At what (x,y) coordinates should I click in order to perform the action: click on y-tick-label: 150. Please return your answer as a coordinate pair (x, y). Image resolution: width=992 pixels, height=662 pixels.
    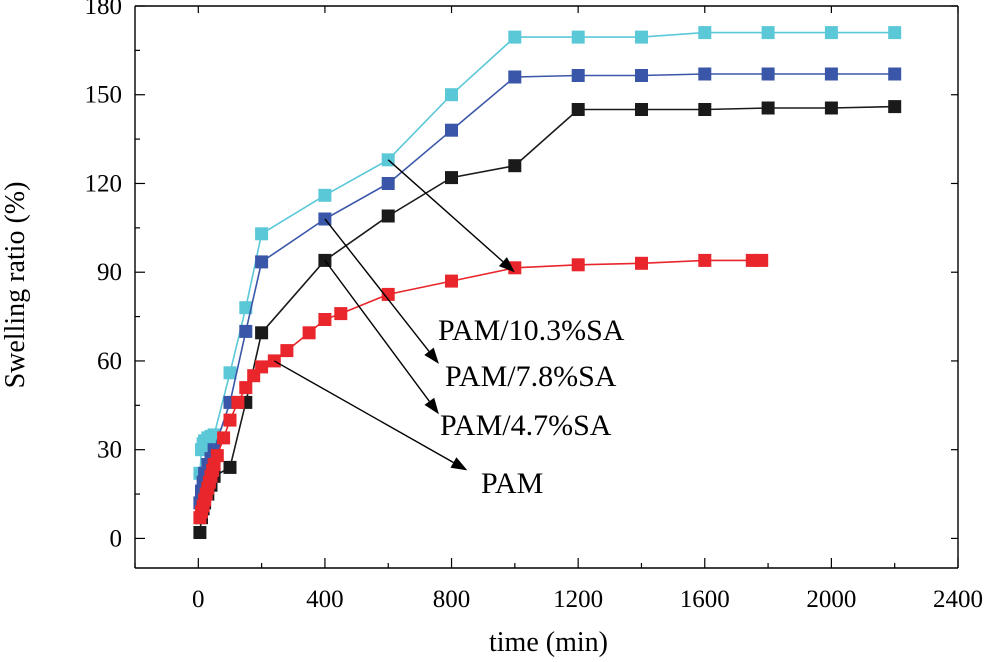
    Looking at the image, I should click on (104, 95).